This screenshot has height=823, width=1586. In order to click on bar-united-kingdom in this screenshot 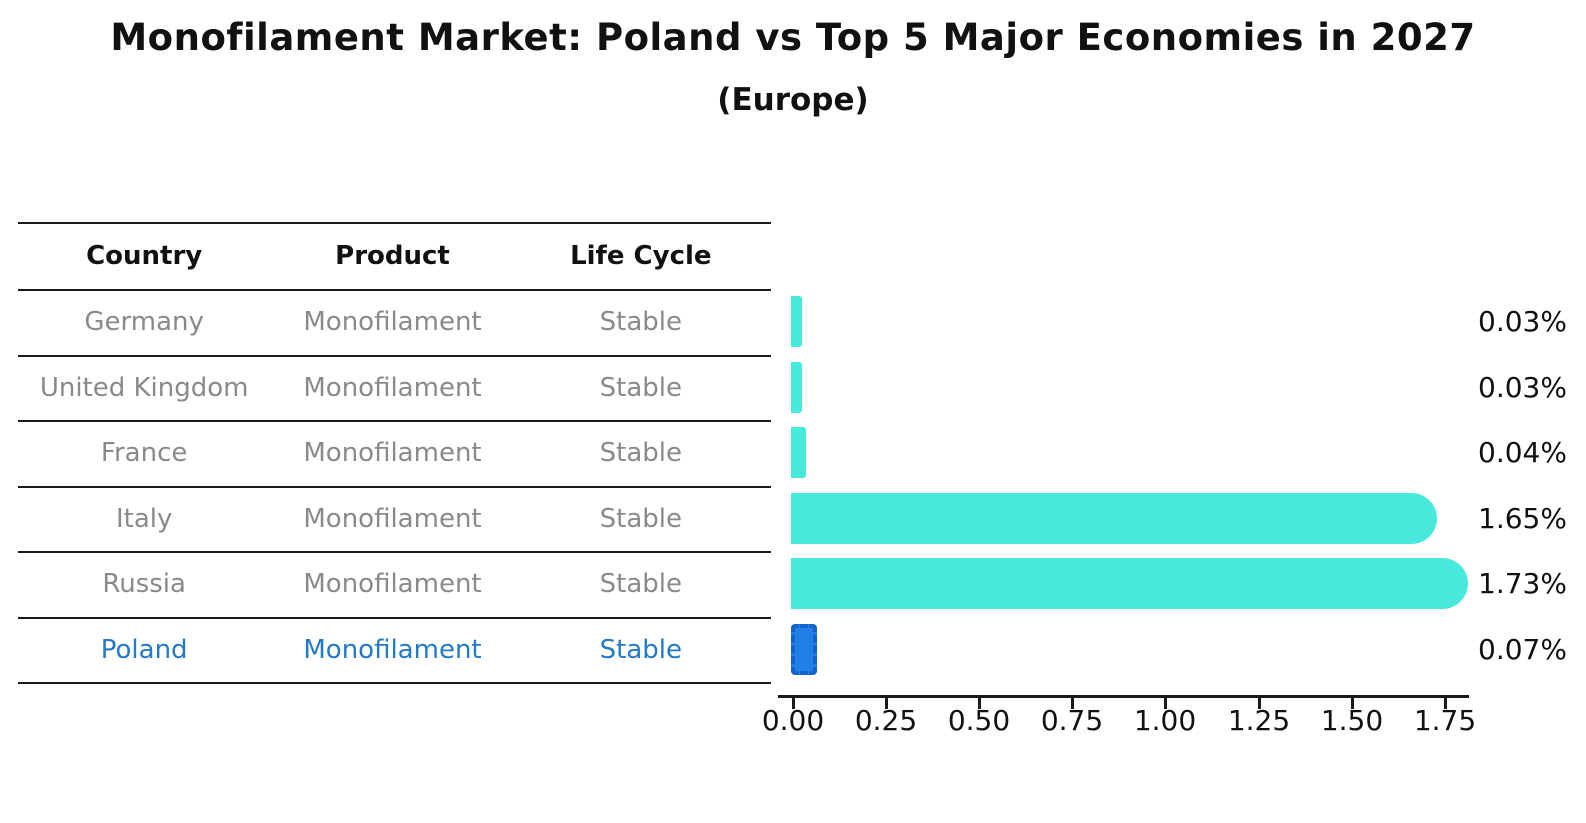, I will do `click(797, 387)`.